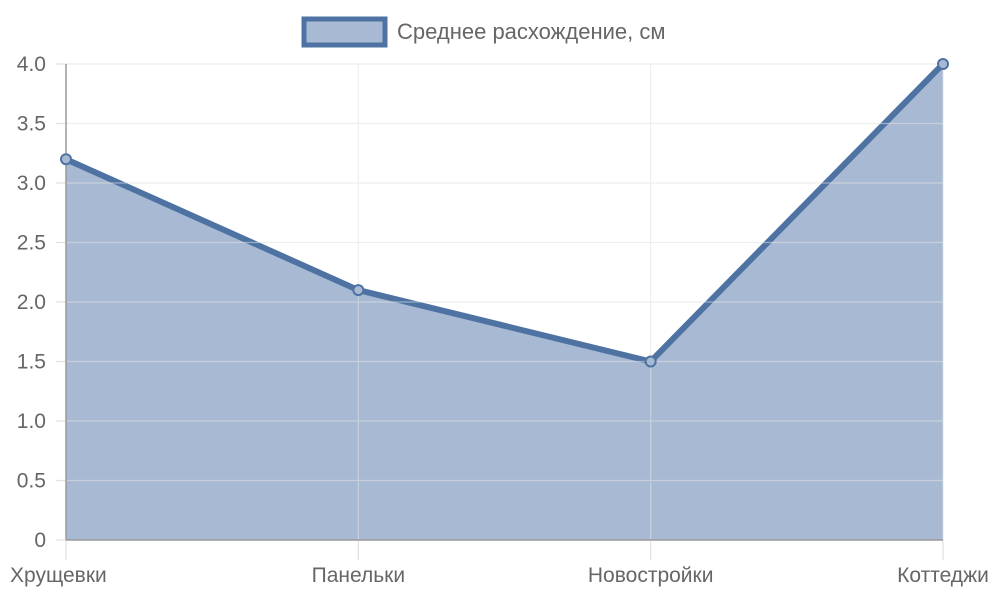  I want to click on y-tick-label: 0, so click(40, 540).